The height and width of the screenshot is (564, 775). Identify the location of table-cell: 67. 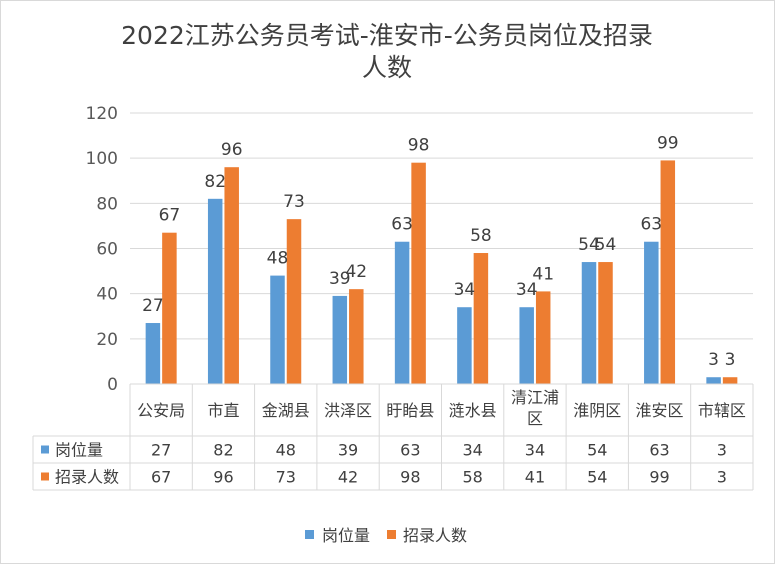
(161, 477).